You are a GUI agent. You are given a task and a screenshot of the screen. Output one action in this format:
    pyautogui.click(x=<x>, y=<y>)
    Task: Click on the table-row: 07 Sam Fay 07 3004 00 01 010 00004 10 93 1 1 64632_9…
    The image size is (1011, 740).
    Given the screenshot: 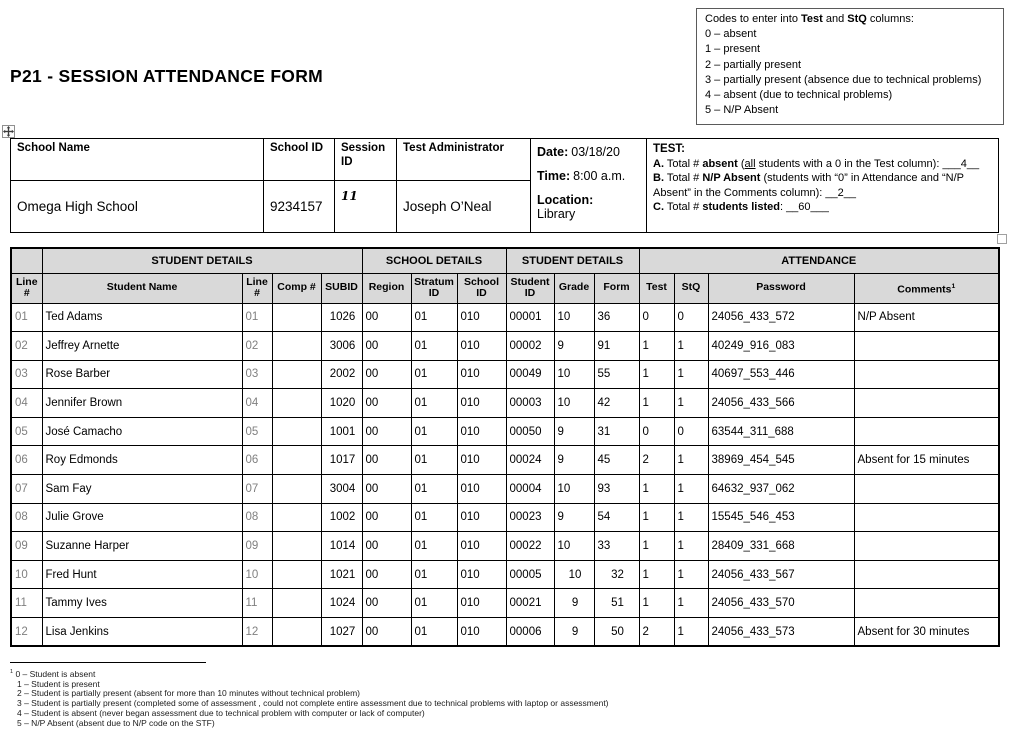 What is the action you would take?
    pyautogui.click(x=505, y=489)
    